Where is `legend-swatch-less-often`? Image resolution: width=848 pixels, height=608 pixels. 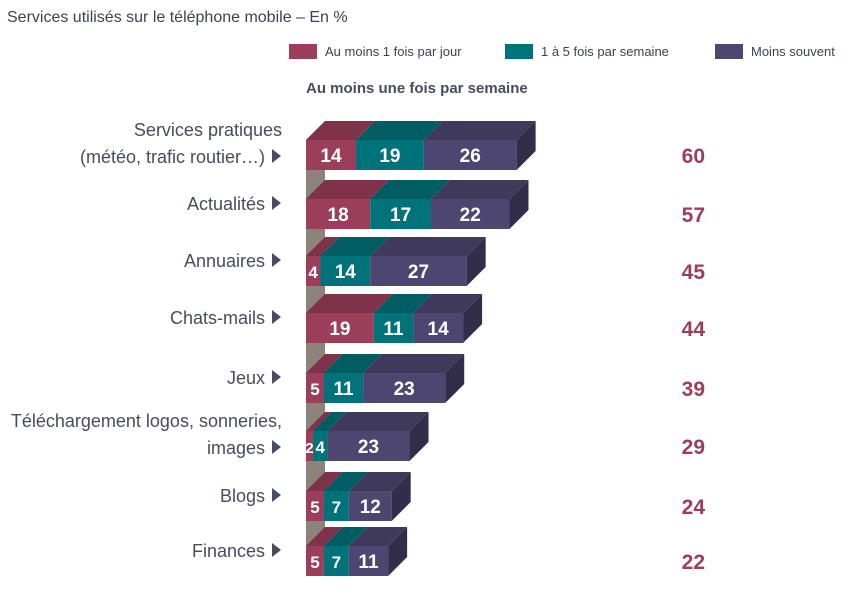
legend-swatch-less-often is located at coordinates (729, 51).